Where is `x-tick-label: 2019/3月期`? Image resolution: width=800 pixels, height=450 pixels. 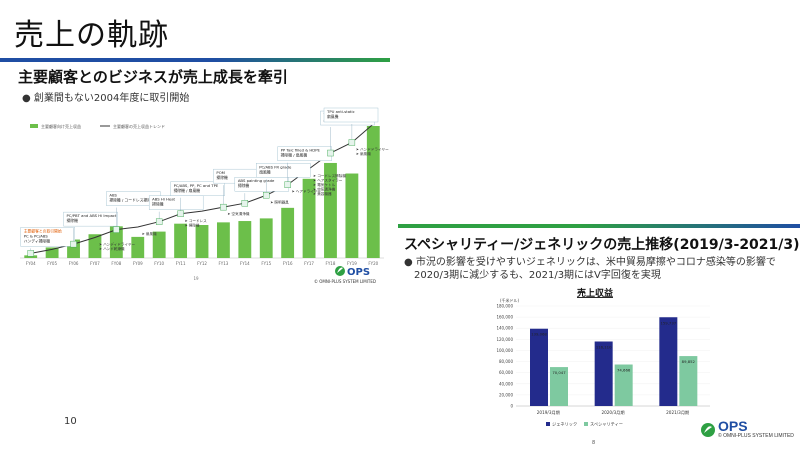 x-tick-label: 2019/3月期 is located at coordinates (548, 413).